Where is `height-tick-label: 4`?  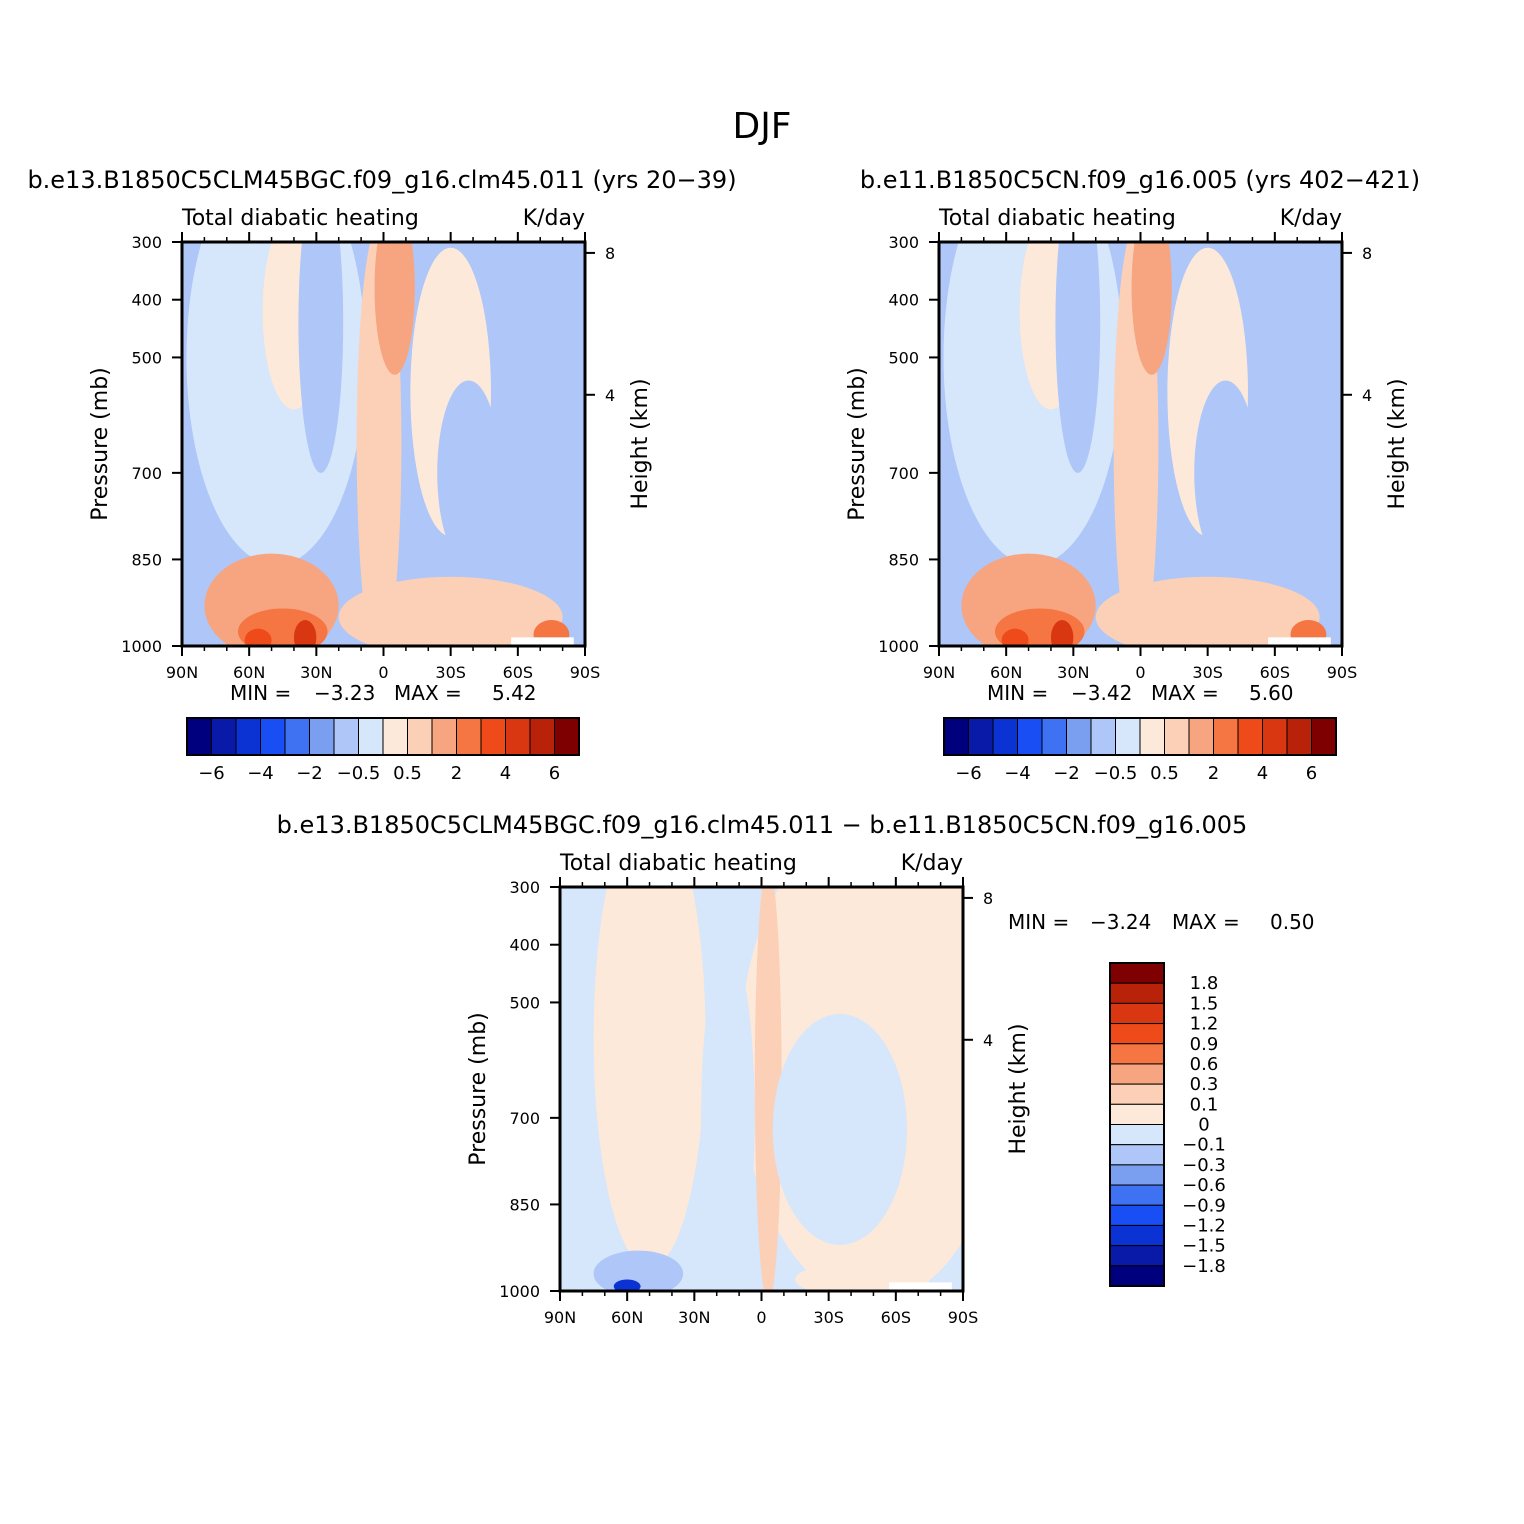
height-tick-label: 4 is located at coordinates (1367, 395).